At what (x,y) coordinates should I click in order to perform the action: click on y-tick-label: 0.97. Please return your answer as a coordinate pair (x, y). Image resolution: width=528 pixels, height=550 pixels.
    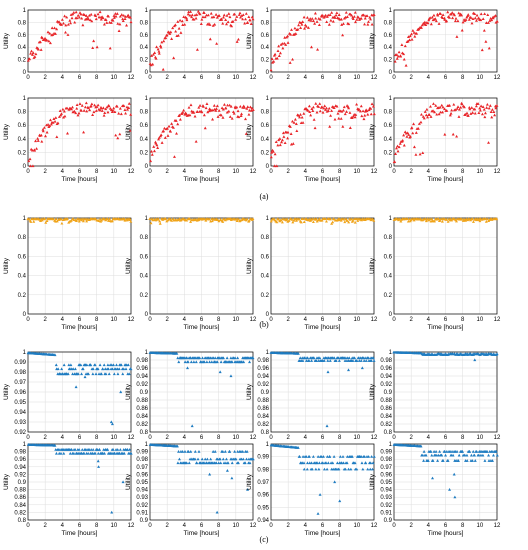
    Looking at the image, I should click on (20, 383).